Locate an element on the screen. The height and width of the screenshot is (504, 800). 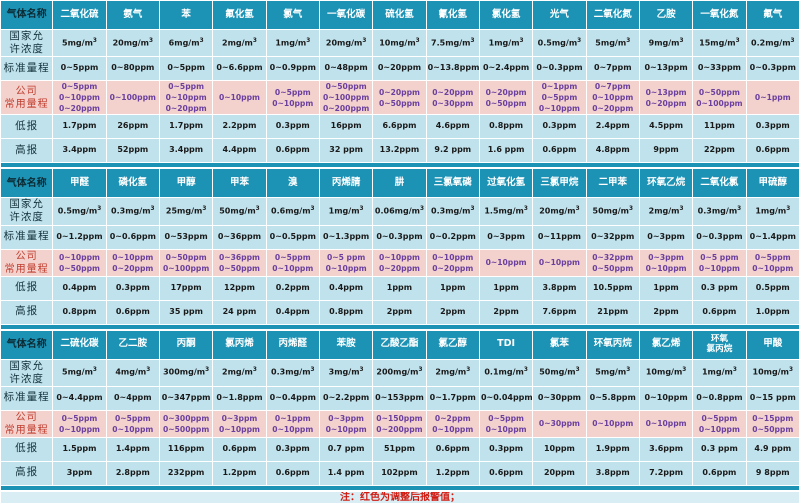
gas-header-cell: 丙烯醛 is located at coordinates (292, 344).